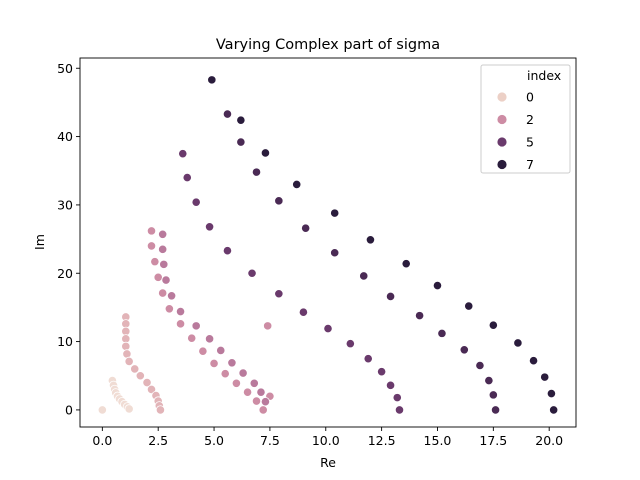 The image size is (640, 480). What do you see at coordinates (382, 440) in the screenshot?
I see `x-tick-label: 12.5` at bounding box center [382, 440].